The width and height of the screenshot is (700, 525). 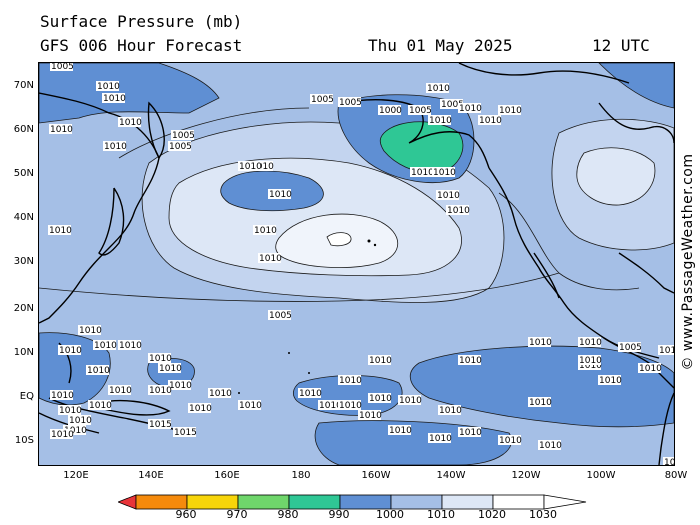 I want to click on lon-label: 80W, so click(x=676, y=475).